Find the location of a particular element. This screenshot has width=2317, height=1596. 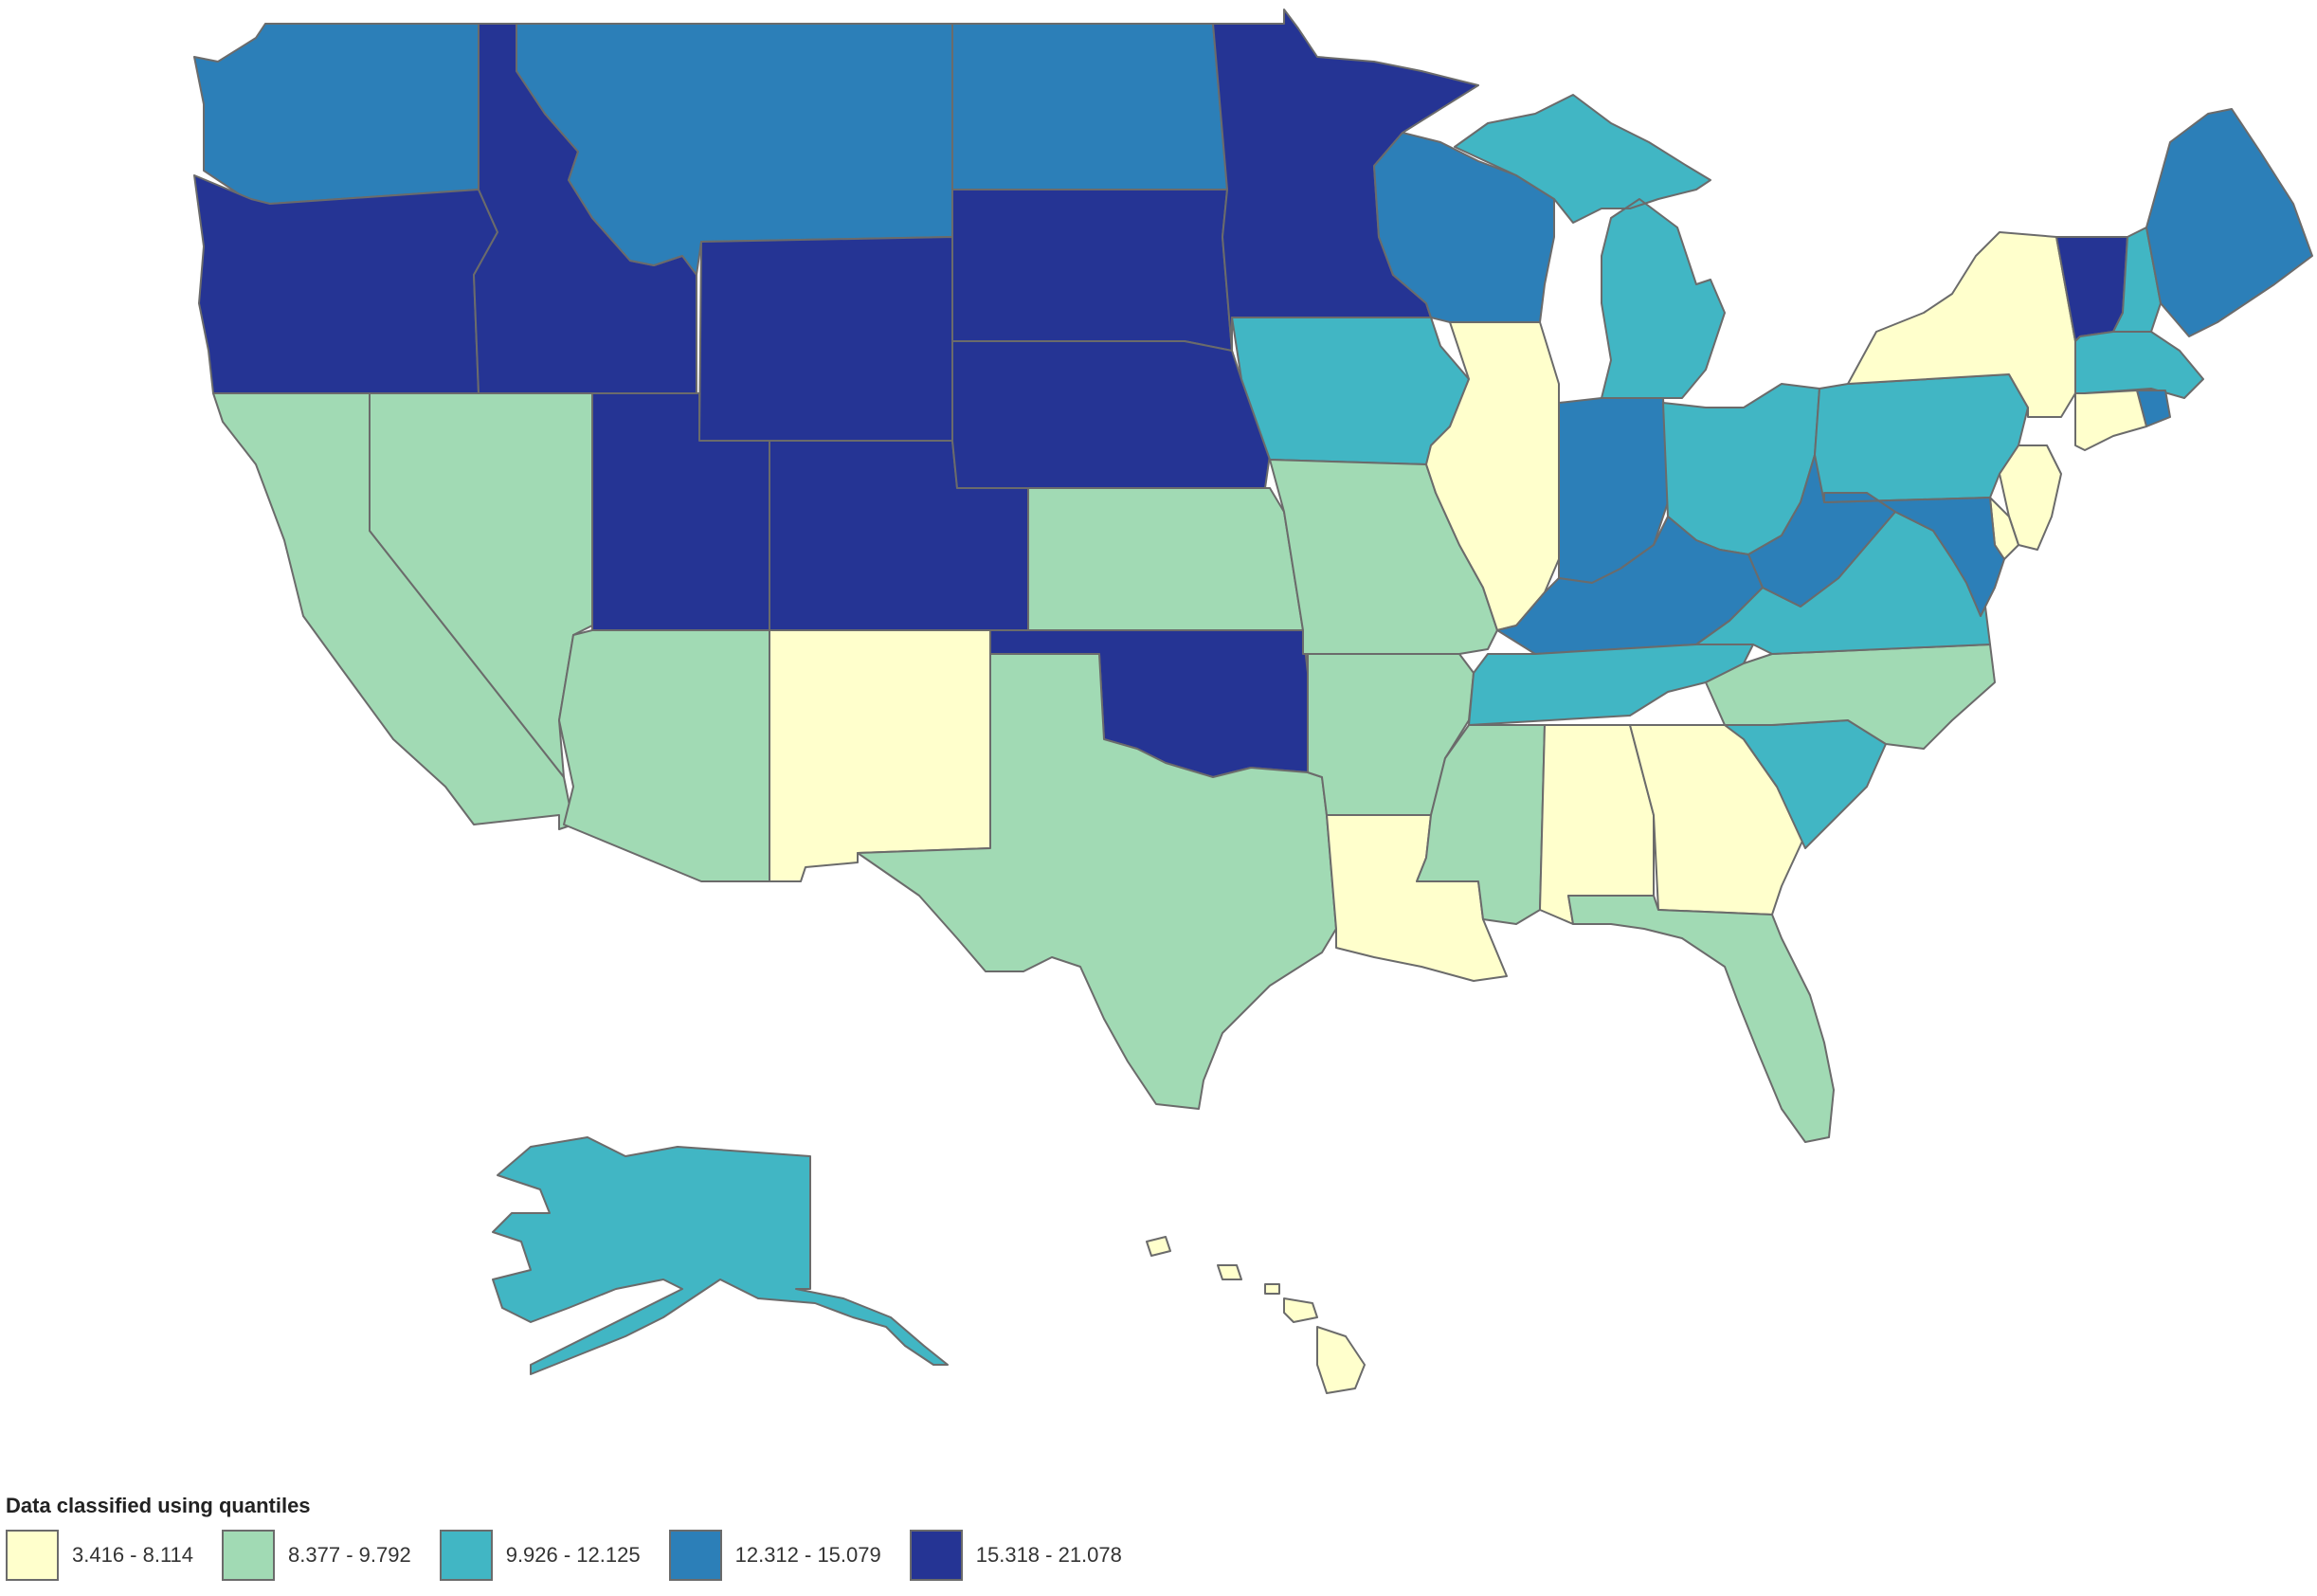

state-WA is located at coordinates (337, 114).